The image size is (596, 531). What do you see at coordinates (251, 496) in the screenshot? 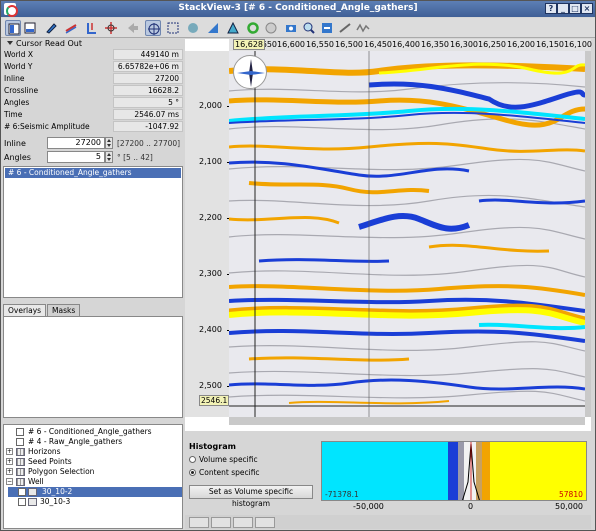
I see `set-volume-histogram-button: Set as Volume specific histogram` at bounding box center [251, 496].